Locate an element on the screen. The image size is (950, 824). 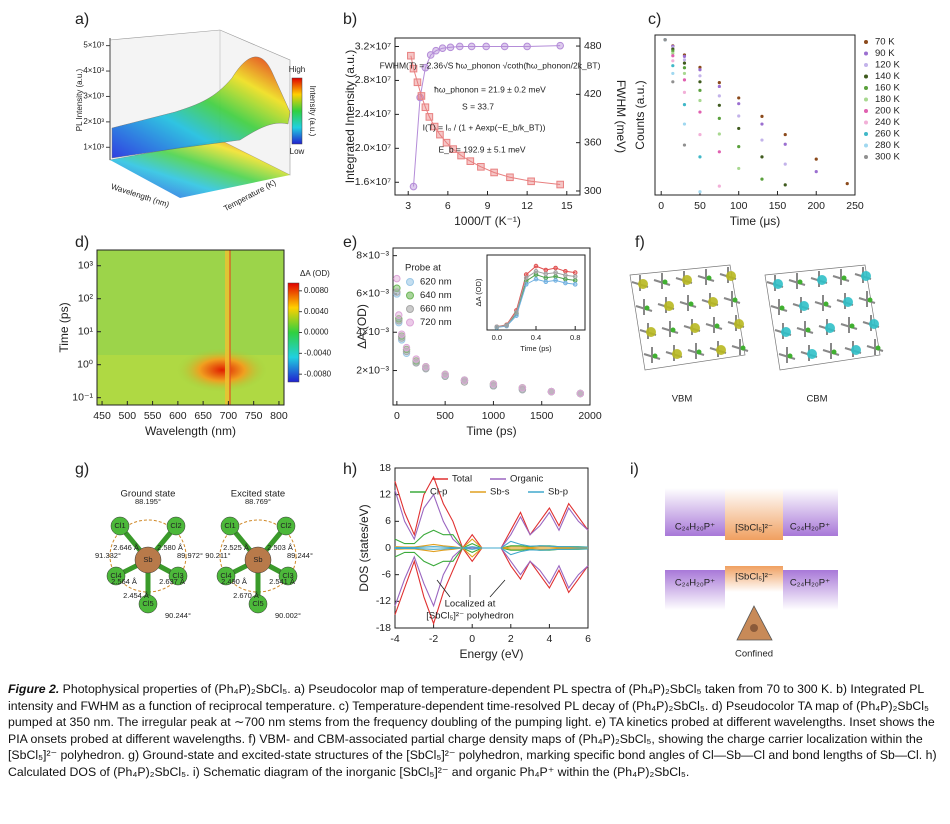
angle-arc is located at coordinates (258, 556).